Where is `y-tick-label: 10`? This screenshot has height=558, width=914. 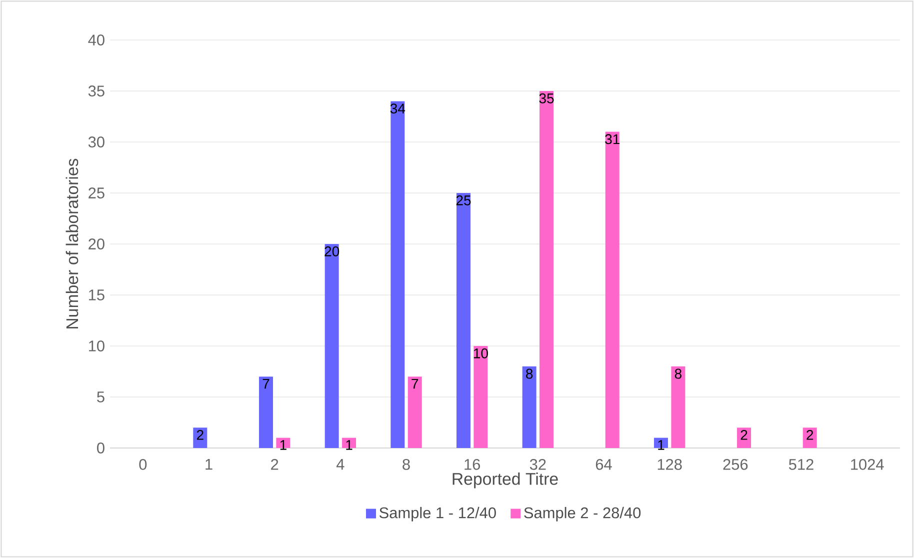
y-tick-label: 10 is located at coordinates (96, 346).